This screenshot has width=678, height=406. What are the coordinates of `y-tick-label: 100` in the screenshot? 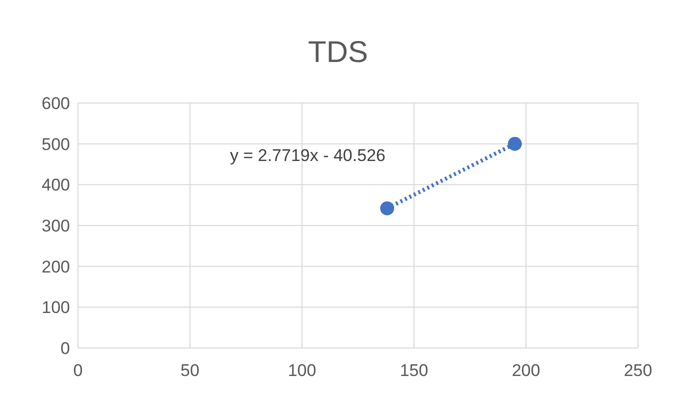 It's located at (56, 308).